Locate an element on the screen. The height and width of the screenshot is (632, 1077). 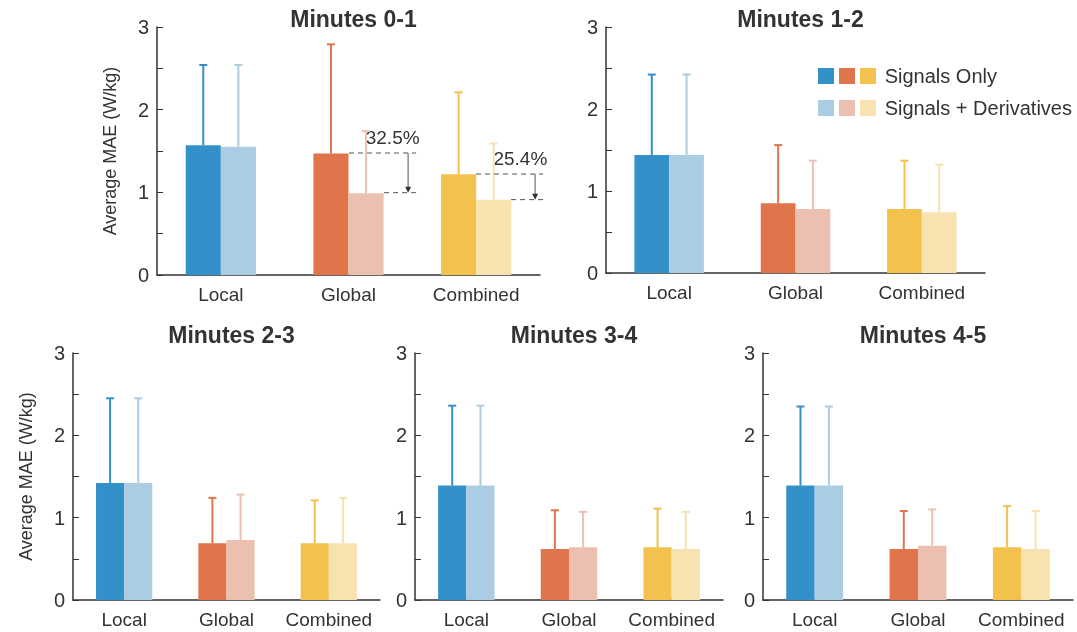
chart-title: Minutes 3-4 is located at coordinates (574, 334).